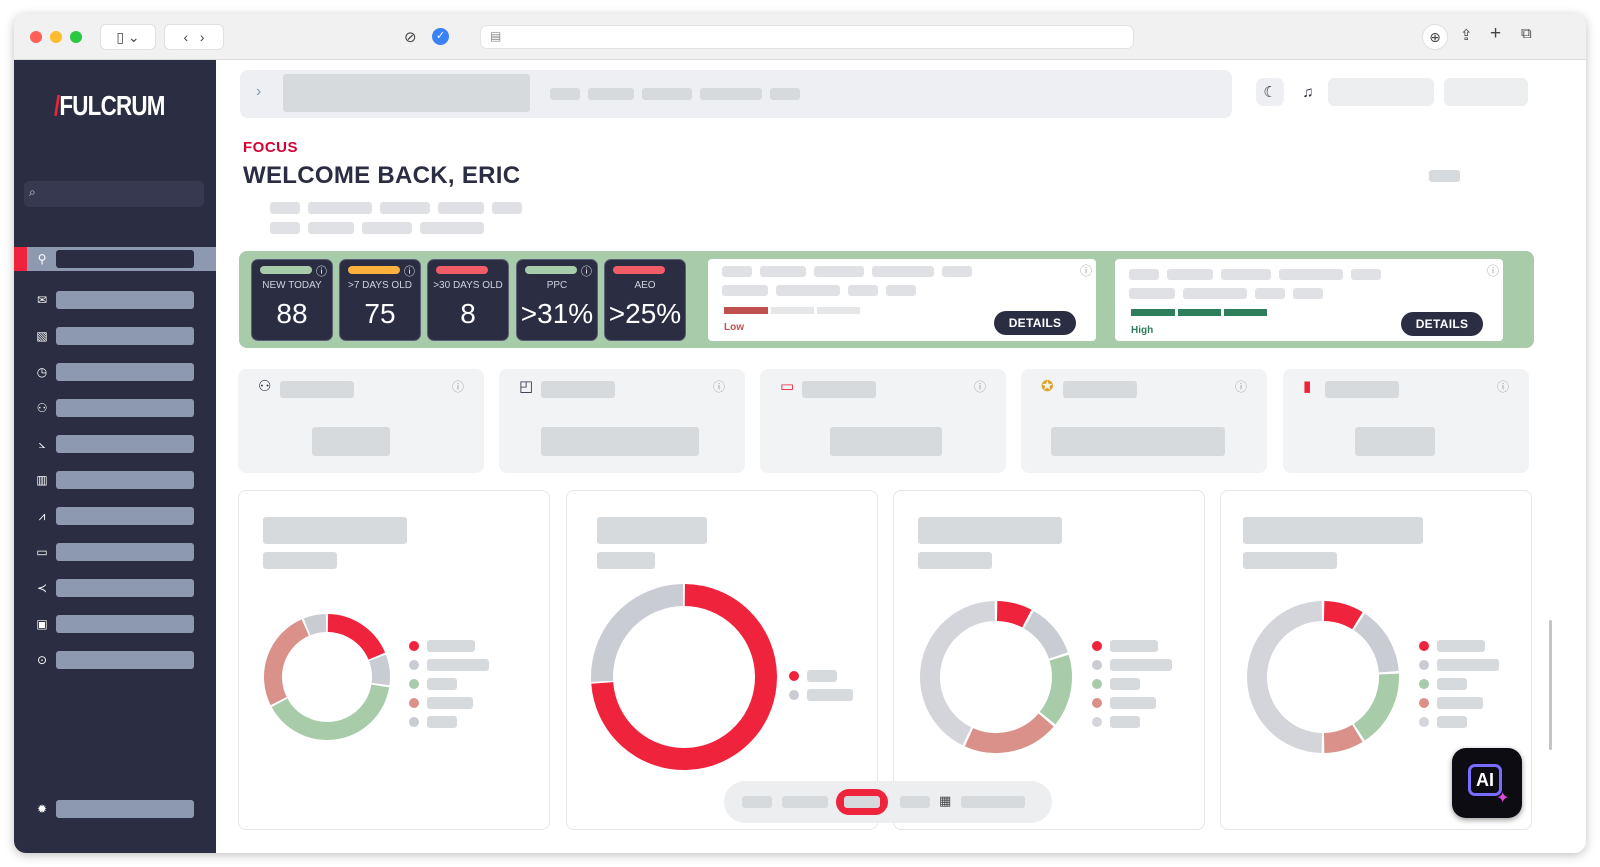 Image resolution: width=1600 pixels, height=867 pixels. What do you see at coordinates (787, 386) in the screenshot?
I see `wallet-icon: ▭` at bounding box center [787, 386].